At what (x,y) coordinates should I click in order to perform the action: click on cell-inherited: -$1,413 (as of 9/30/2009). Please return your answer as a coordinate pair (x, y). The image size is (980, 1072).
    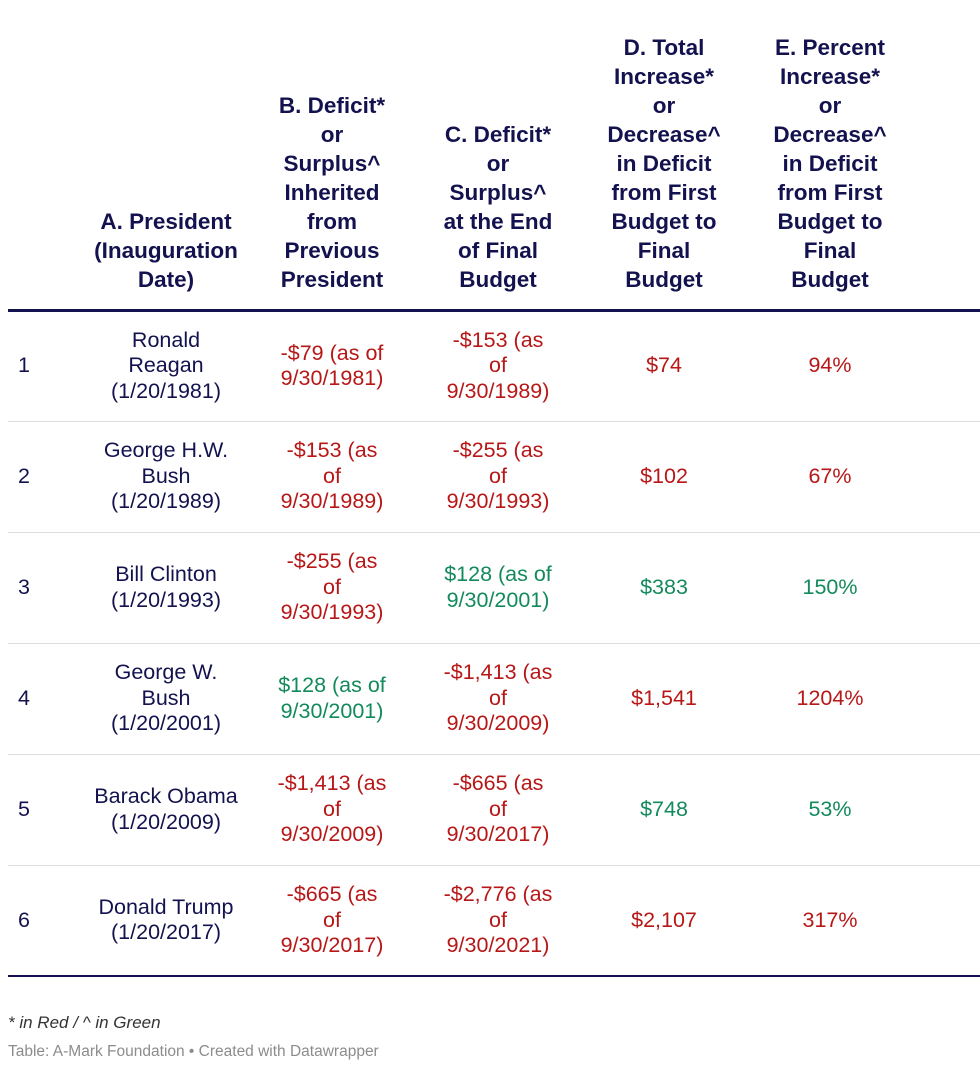
    Looking at the image, I should click on (332, 810).